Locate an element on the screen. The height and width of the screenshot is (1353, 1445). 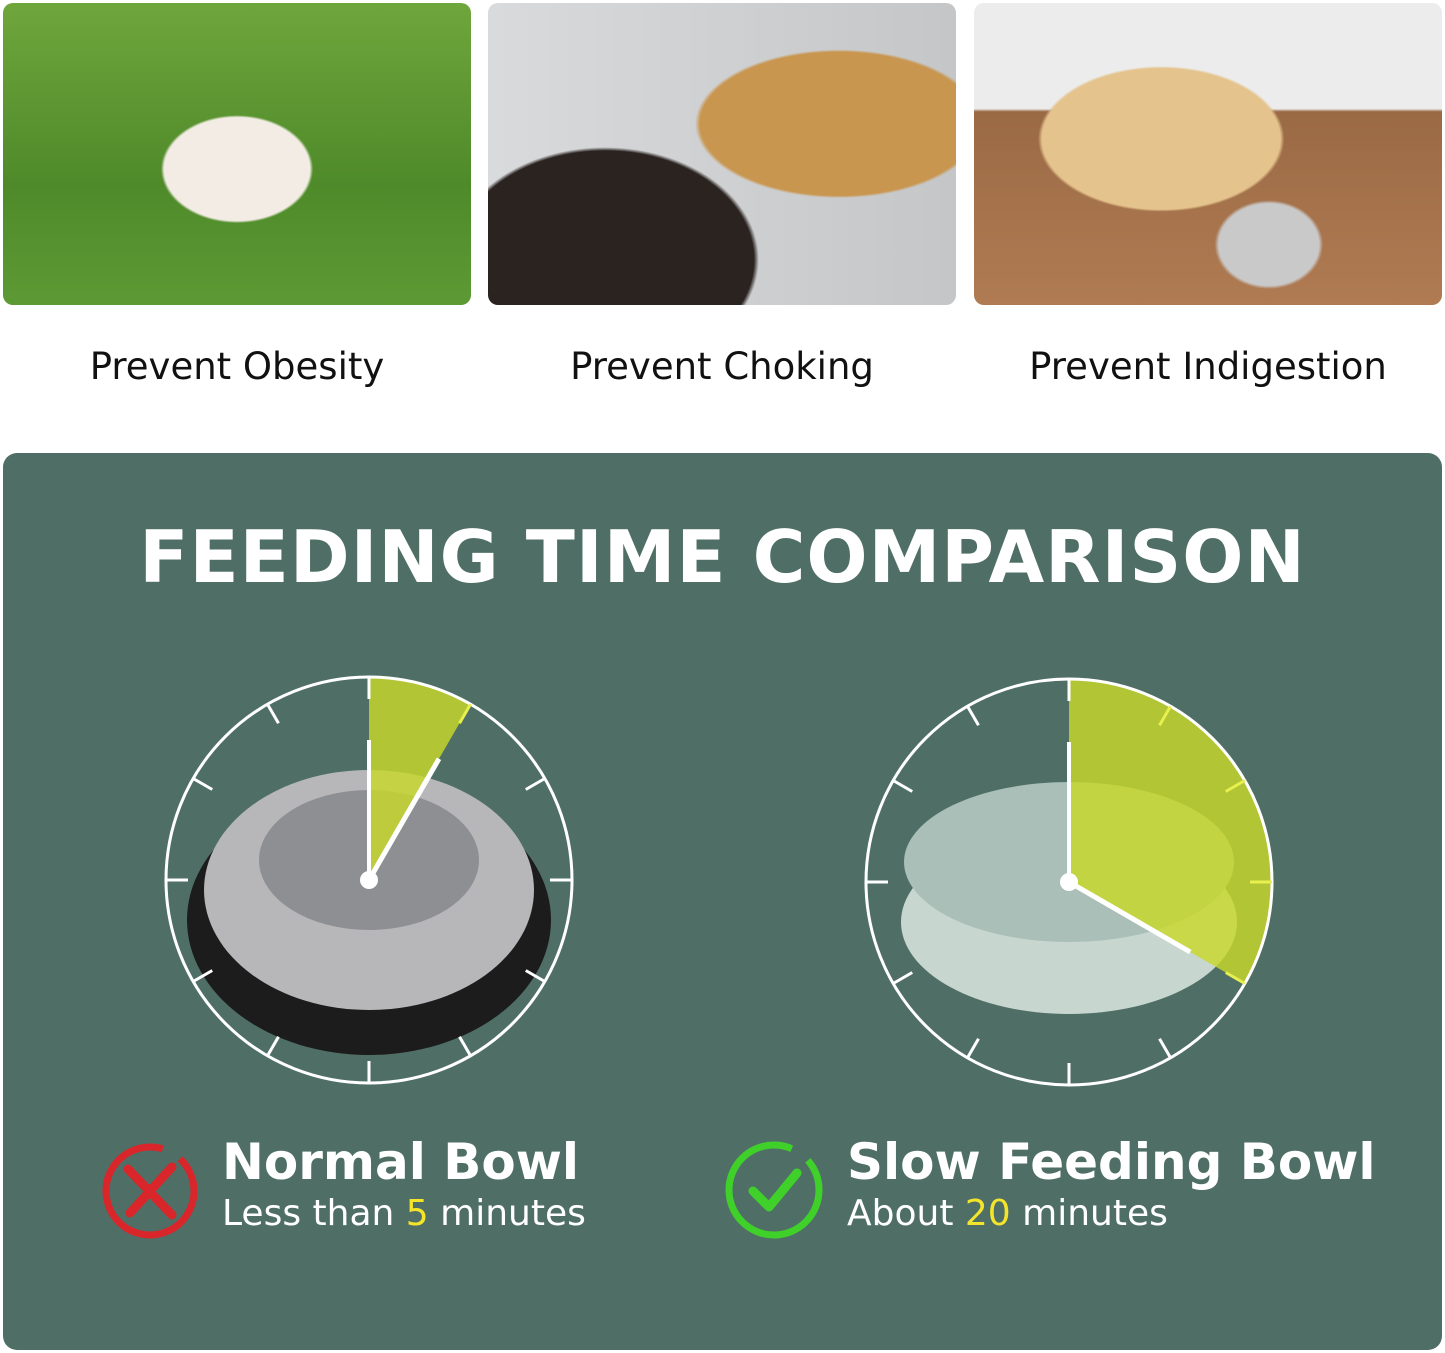
slow-bowl-clock is located at coordinates (1069, 882).